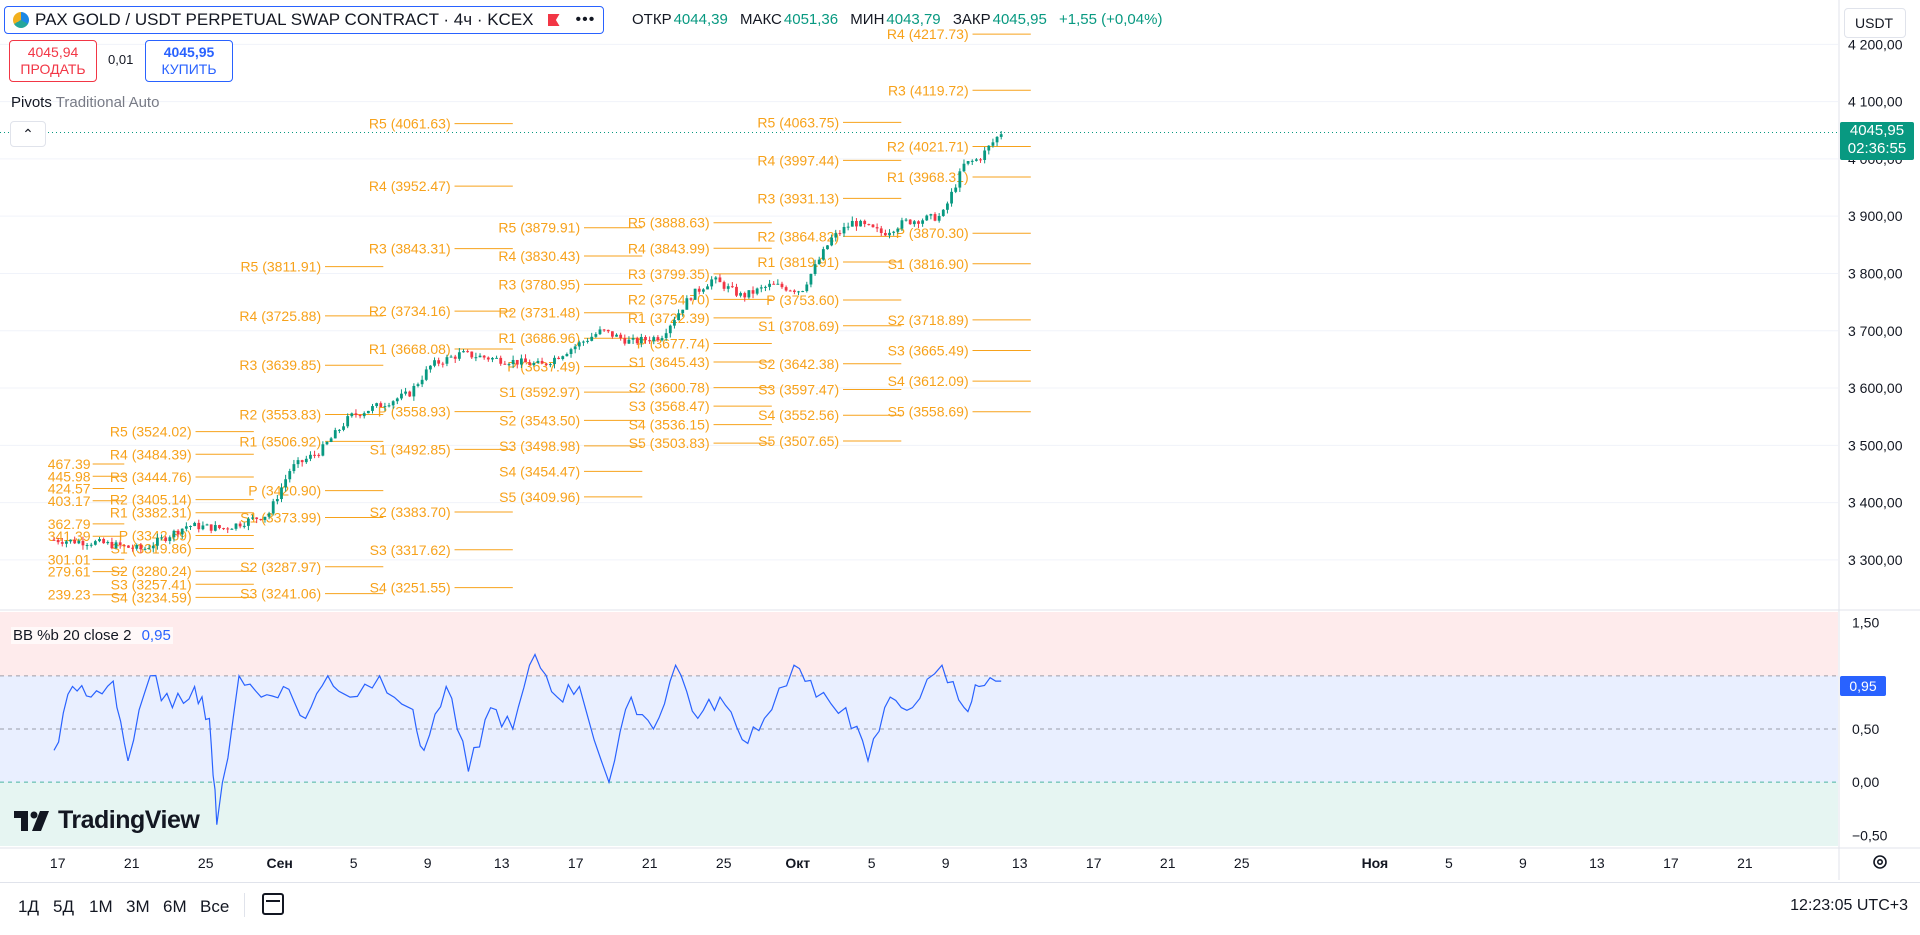 The image size is (1920, 935). Describe the element at coordinates (669, 443) in the screenshot. I see `pivot-label: S5 (3503.83)` at that location.